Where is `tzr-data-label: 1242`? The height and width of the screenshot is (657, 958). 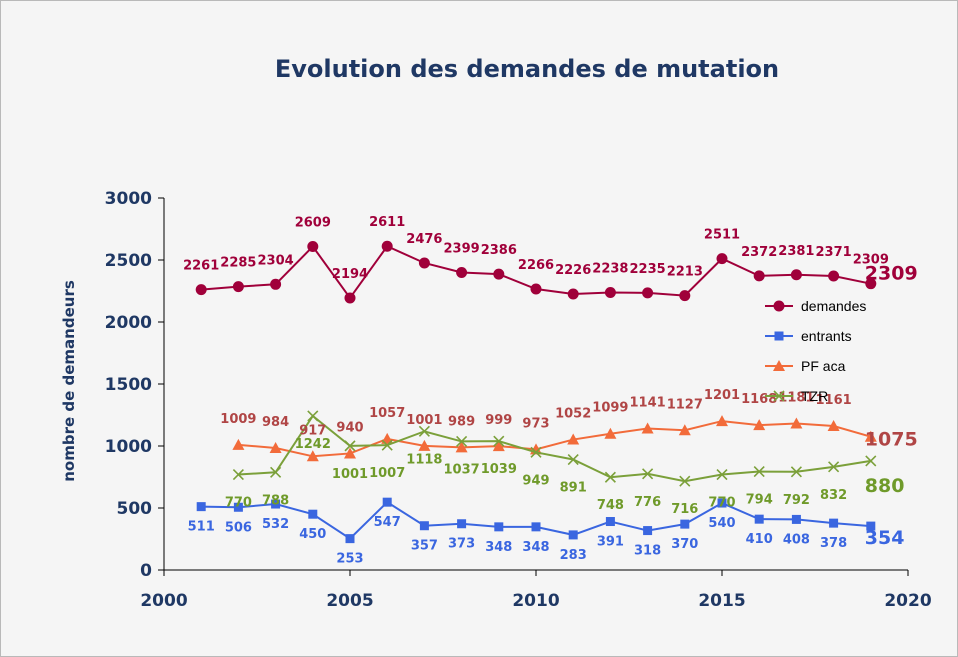
tzr-data-label: 1242 is located at coordinates (313, 444).